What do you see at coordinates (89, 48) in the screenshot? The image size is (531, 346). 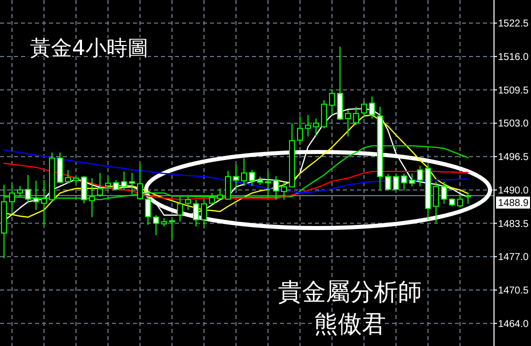 I see `text: 黃金4小時圖` at bounding box center [89, 48].